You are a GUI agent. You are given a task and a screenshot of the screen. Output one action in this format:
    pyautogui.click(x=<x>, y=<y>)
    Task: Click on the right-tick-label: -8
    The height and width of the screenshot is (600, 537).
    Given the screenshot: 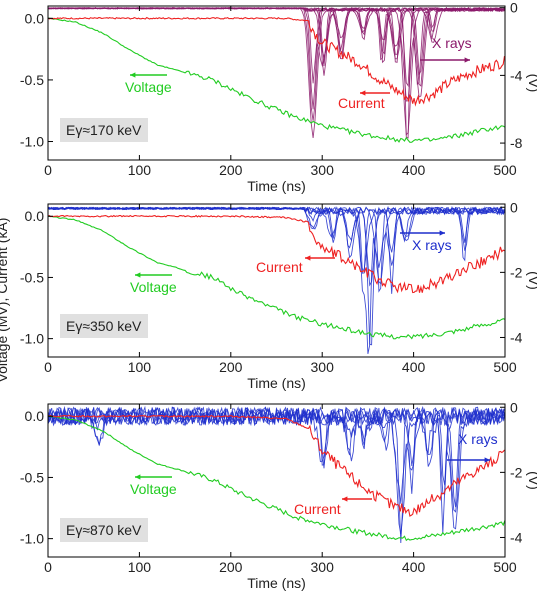 What is the action you would take?
    pyautogui.click(x=516, y=143)
    